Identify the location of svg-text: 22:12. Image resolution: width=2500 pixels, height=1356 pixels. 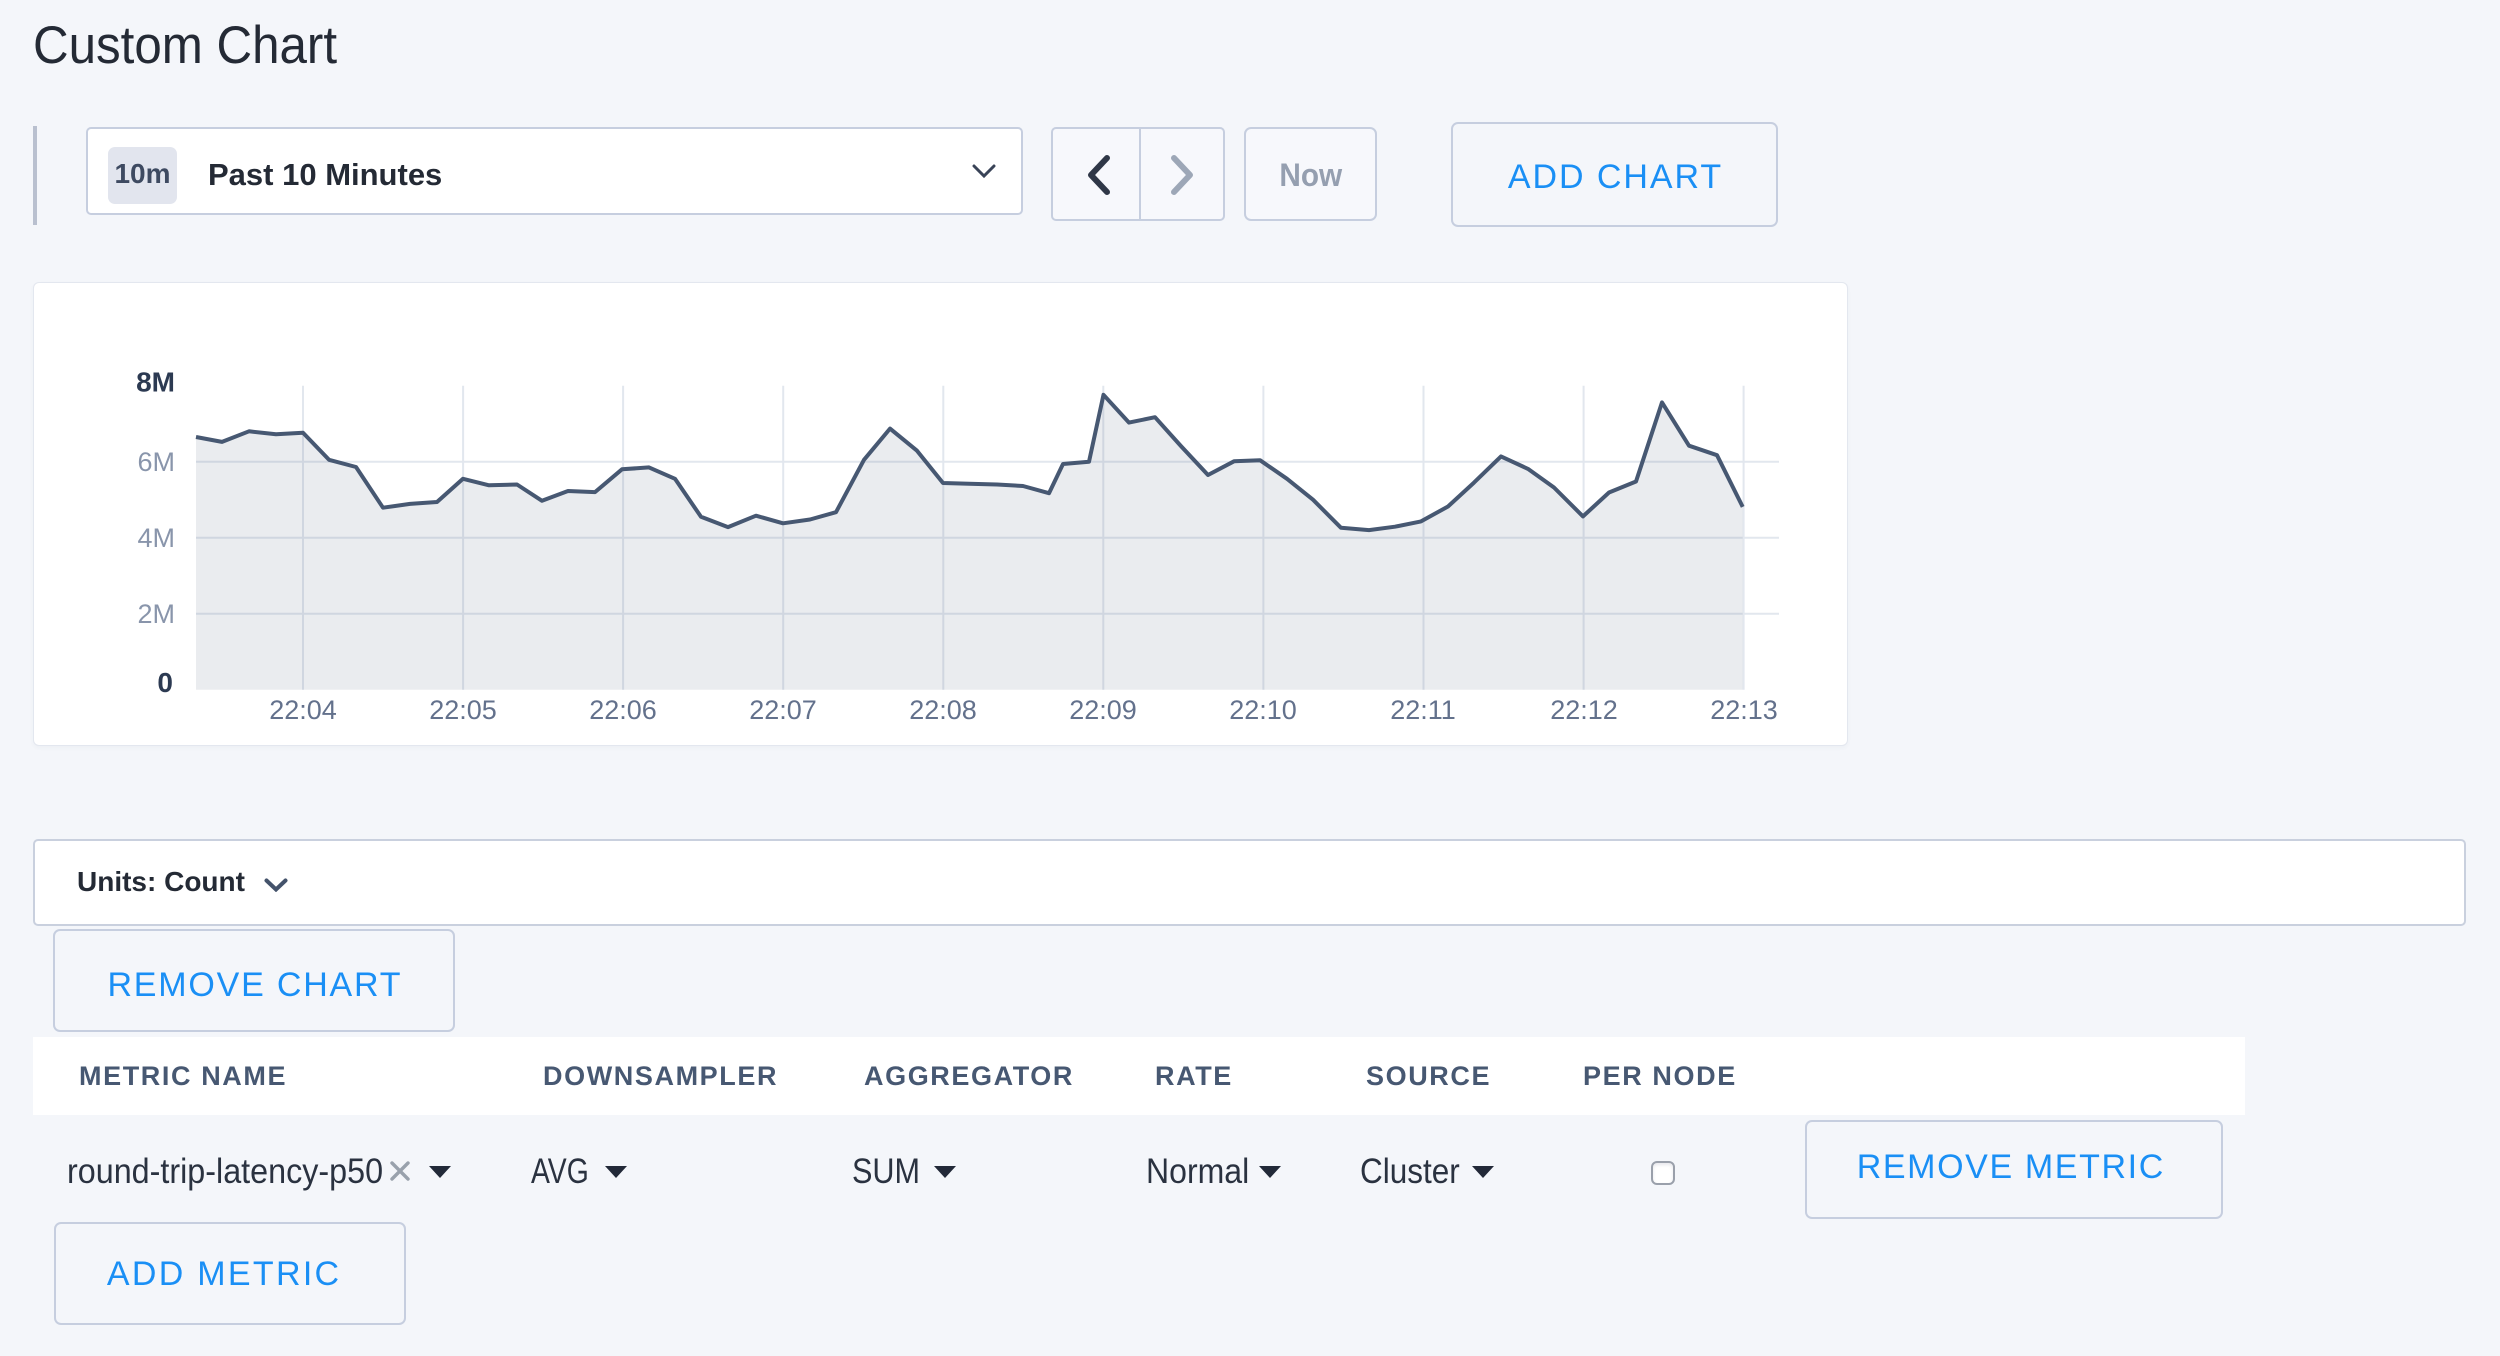
(1584, 710).